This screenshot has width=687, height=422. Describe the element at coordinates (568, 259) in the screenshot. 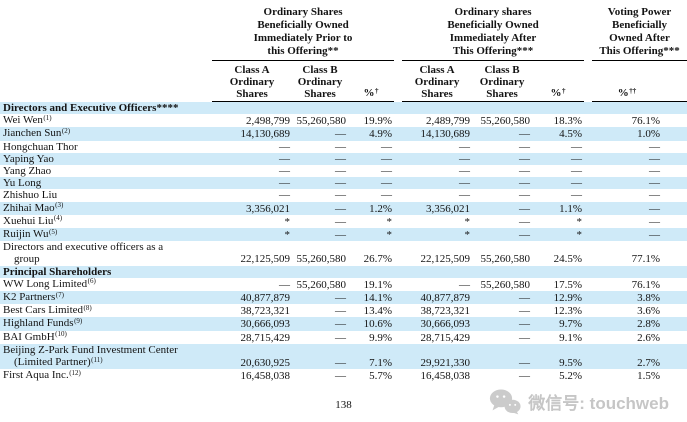

I see `cell: 24.5%` at that location.